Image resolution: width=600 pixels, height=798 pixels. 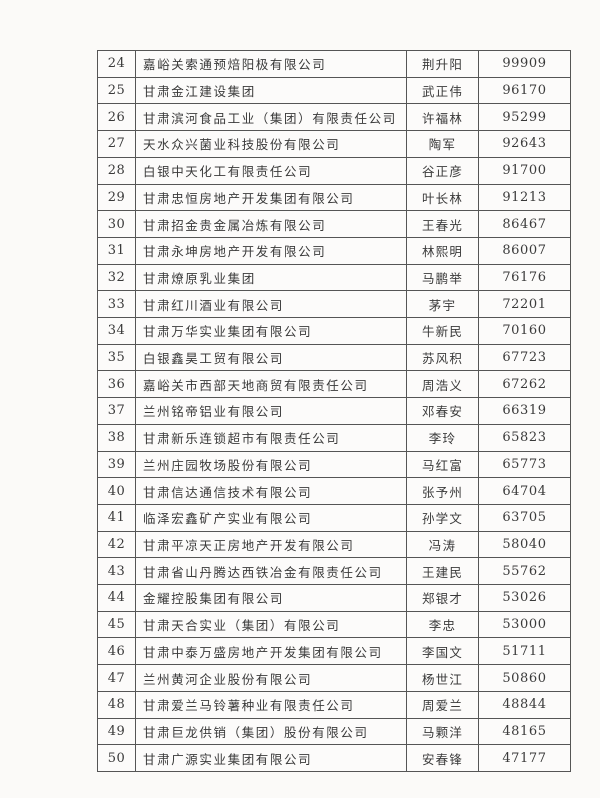 I want to click on rank-cell: 35, so click(x=117, y=357).